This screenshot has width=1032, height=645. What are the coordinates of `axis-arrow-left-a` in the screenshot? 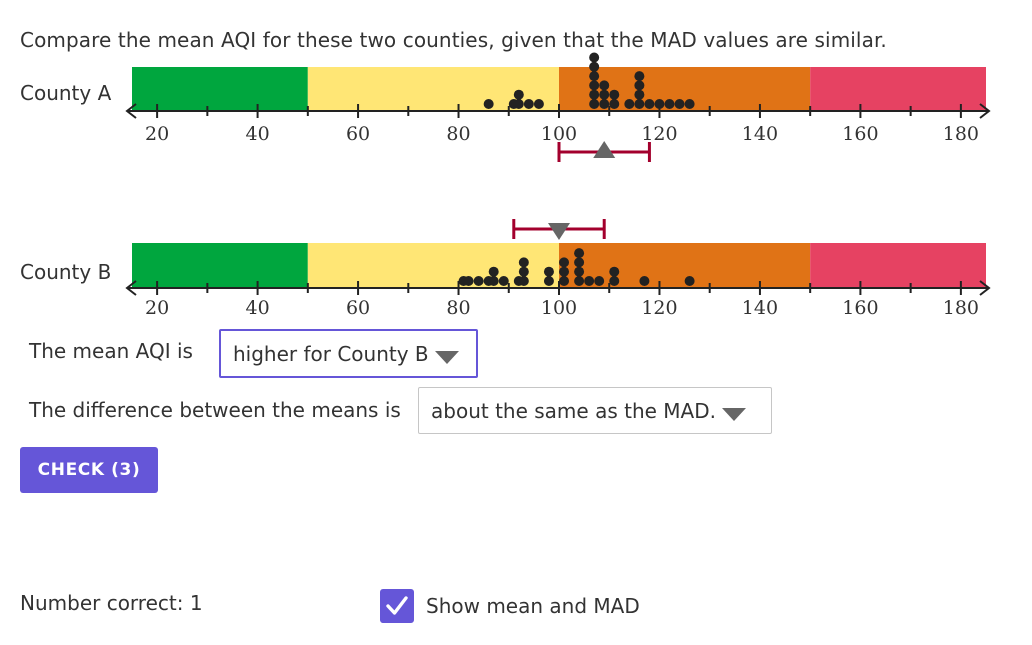 It's located at (131, 111).